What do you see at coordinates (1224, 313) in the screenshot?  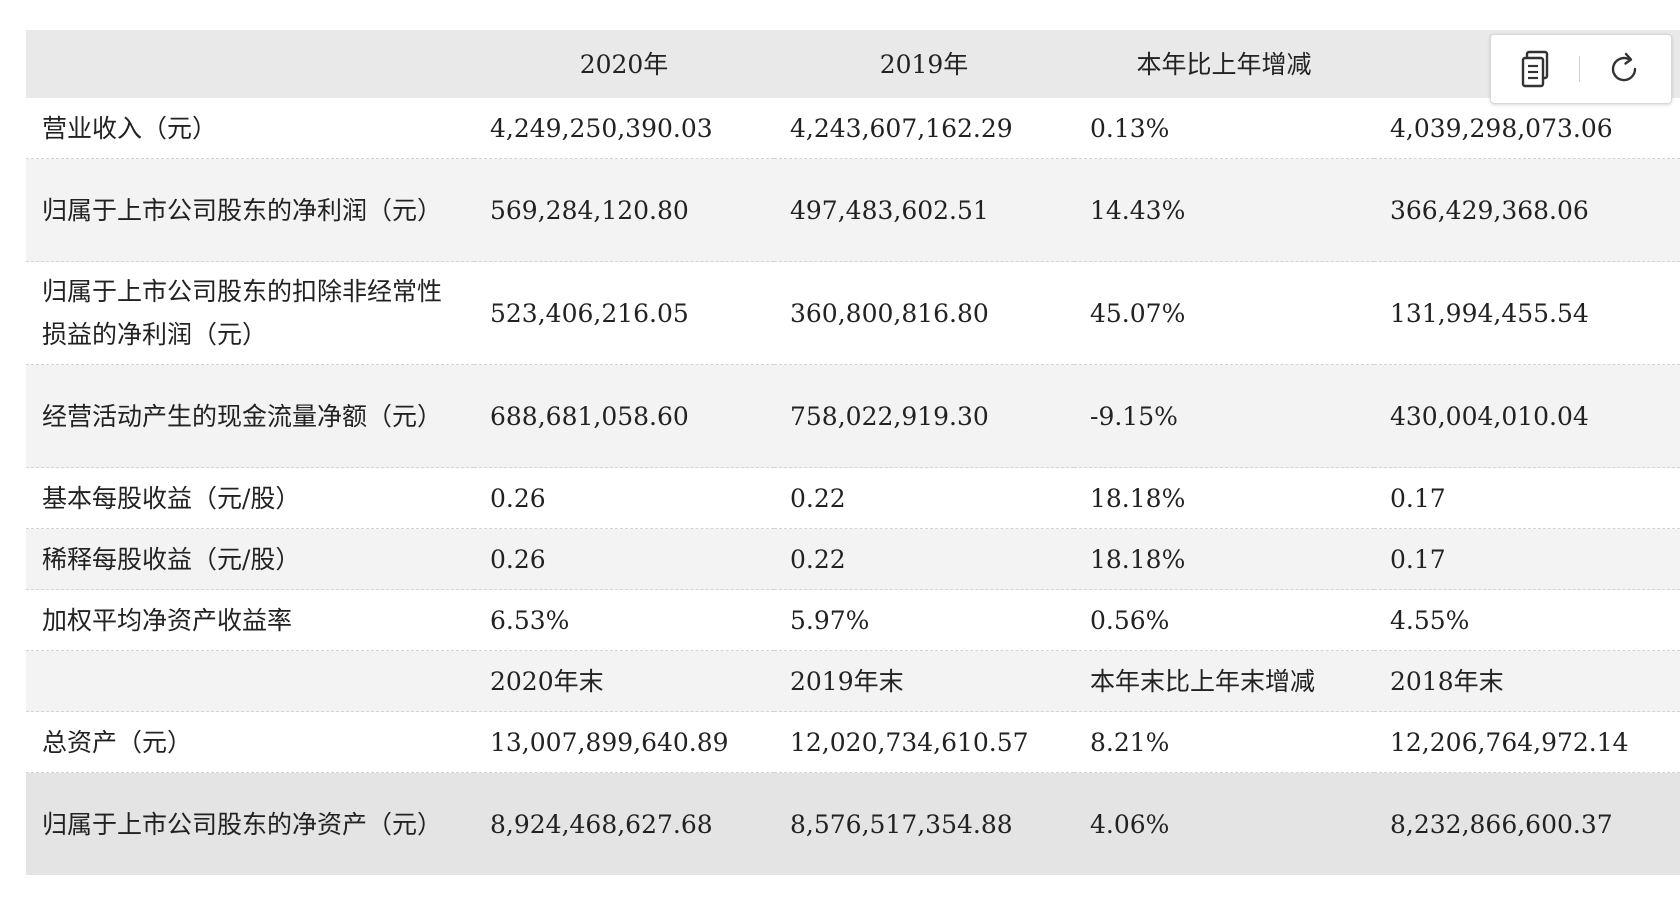 I see `value-change: 45.07%` at bounding box center [1224, 313].